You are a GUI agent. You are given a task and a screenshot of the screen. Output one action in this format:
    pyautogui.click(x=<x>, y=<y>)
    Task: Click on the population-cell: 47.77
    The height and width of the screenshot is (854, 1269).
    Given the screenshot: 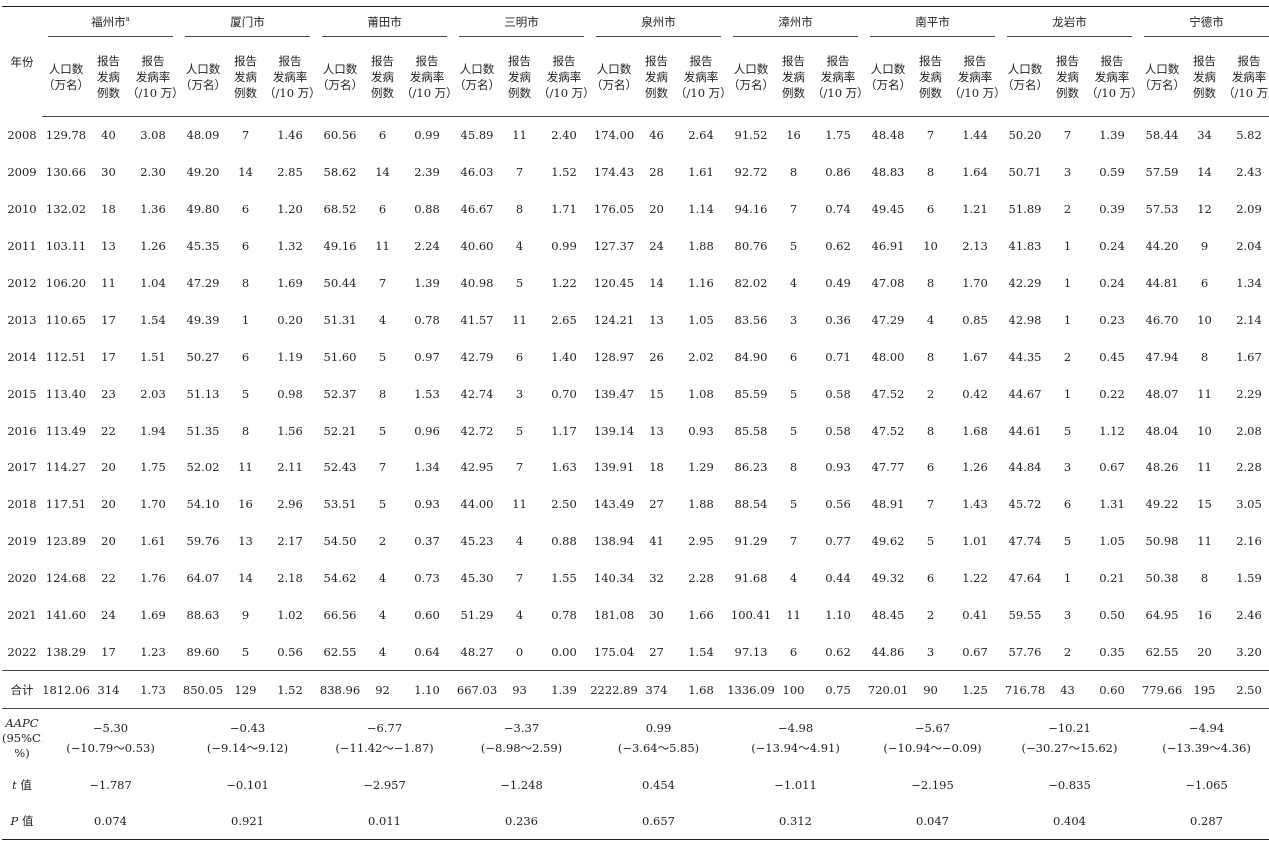 What is the action you would take?
    pyautogui.click(x=888, y=467)
    